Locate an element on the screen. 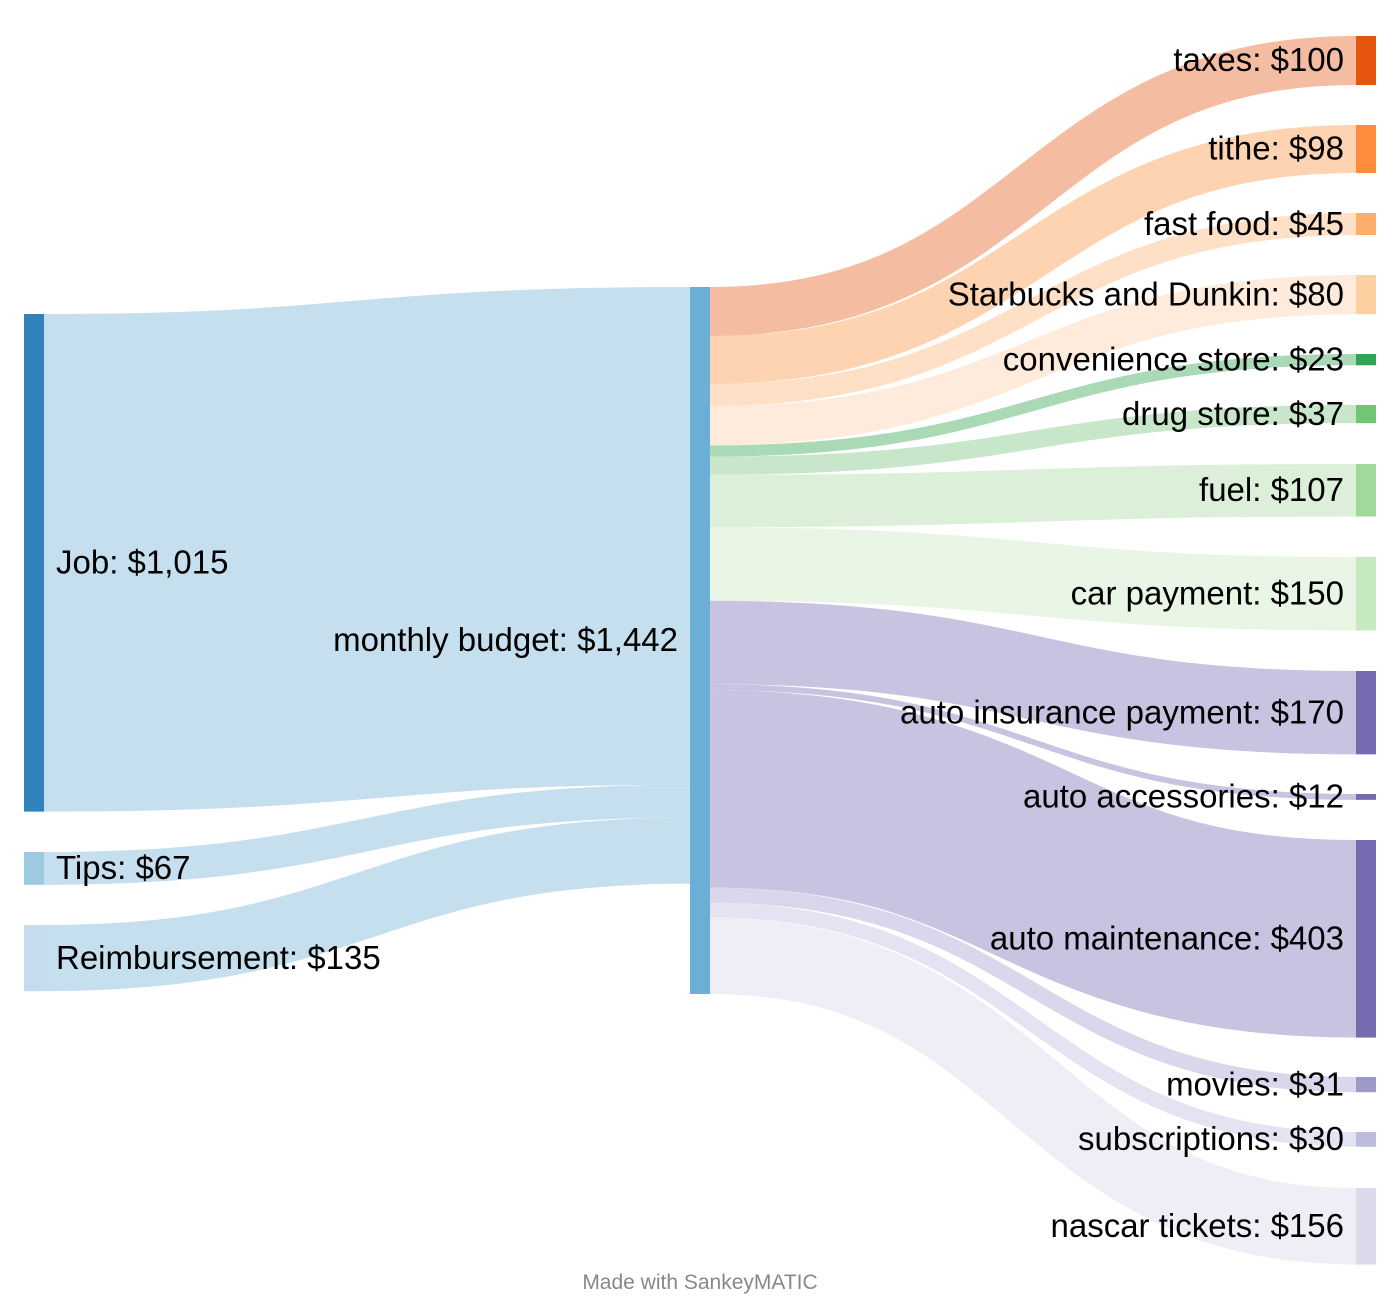 This screenshot has width=1400, height=1300. flow-budget-to-fuel is located at coordinates (1033, 496).